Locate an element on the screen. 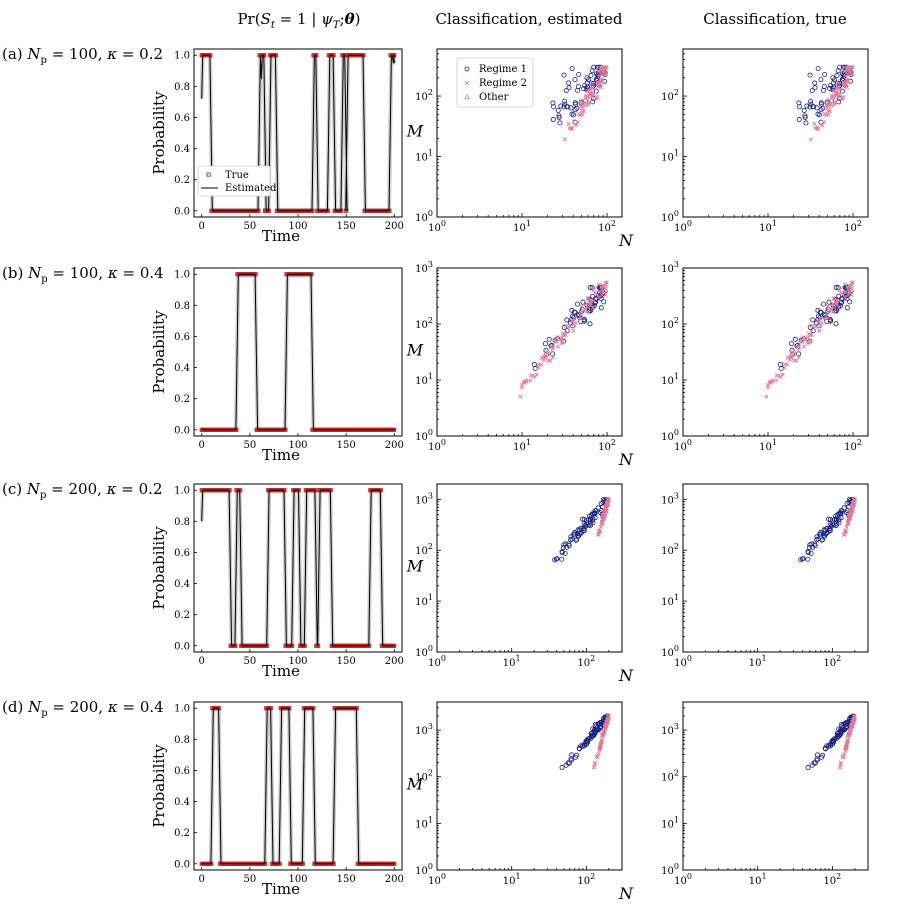 The width and height of the screenshot is (899, 905). y-tick-label: 0.8 is located at coordinates (182, 87).